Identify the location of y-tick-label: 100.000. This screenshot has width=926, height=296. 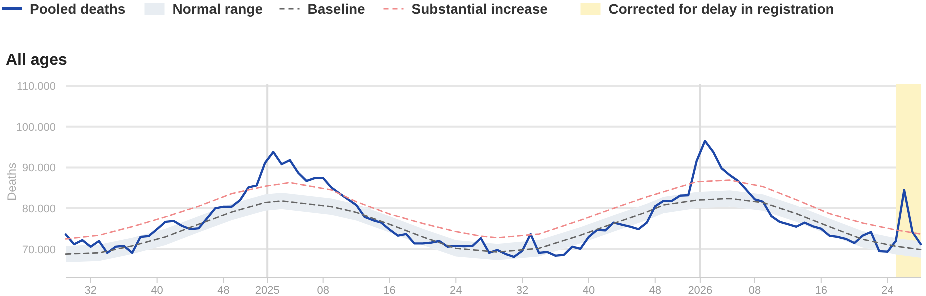
(36, 128).